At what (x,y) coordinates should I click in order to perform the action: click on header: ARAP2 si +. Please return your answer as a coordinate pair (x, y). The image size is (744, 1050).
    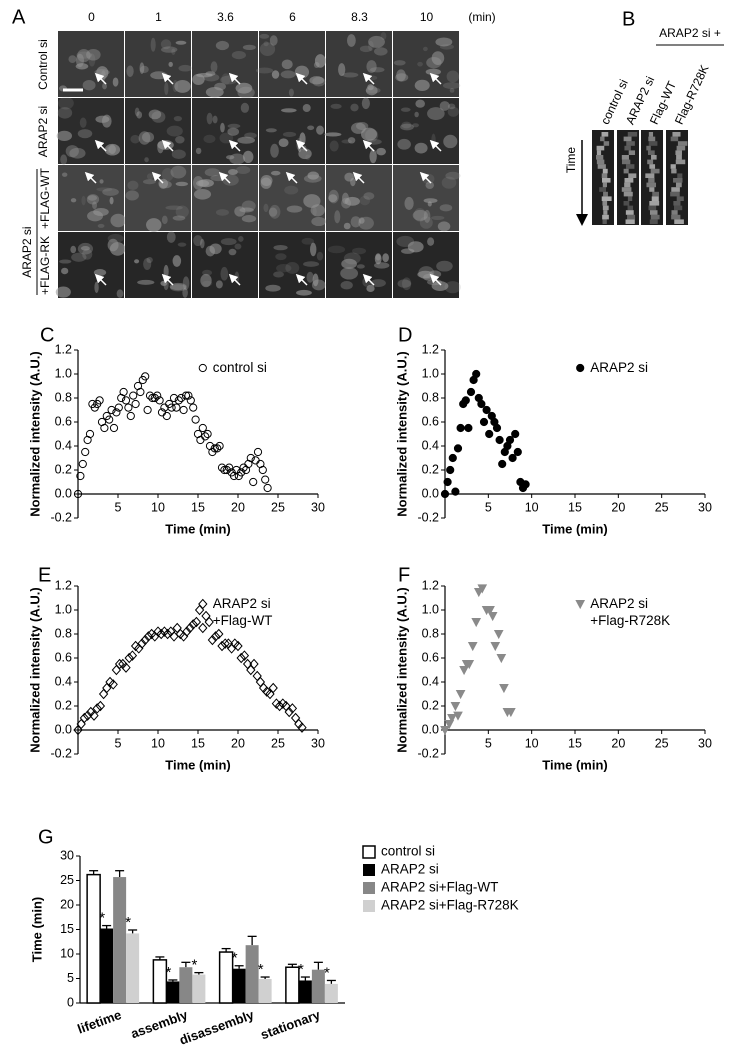
    Looking at the image, I should click on (690, 33).